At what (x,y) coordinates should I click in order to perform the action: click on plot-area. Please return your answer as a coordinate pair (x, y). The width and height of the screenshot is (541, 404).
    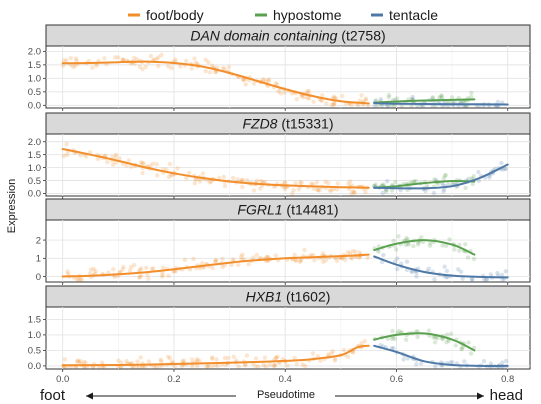
    Looking at the image, I should click on (288, 251).